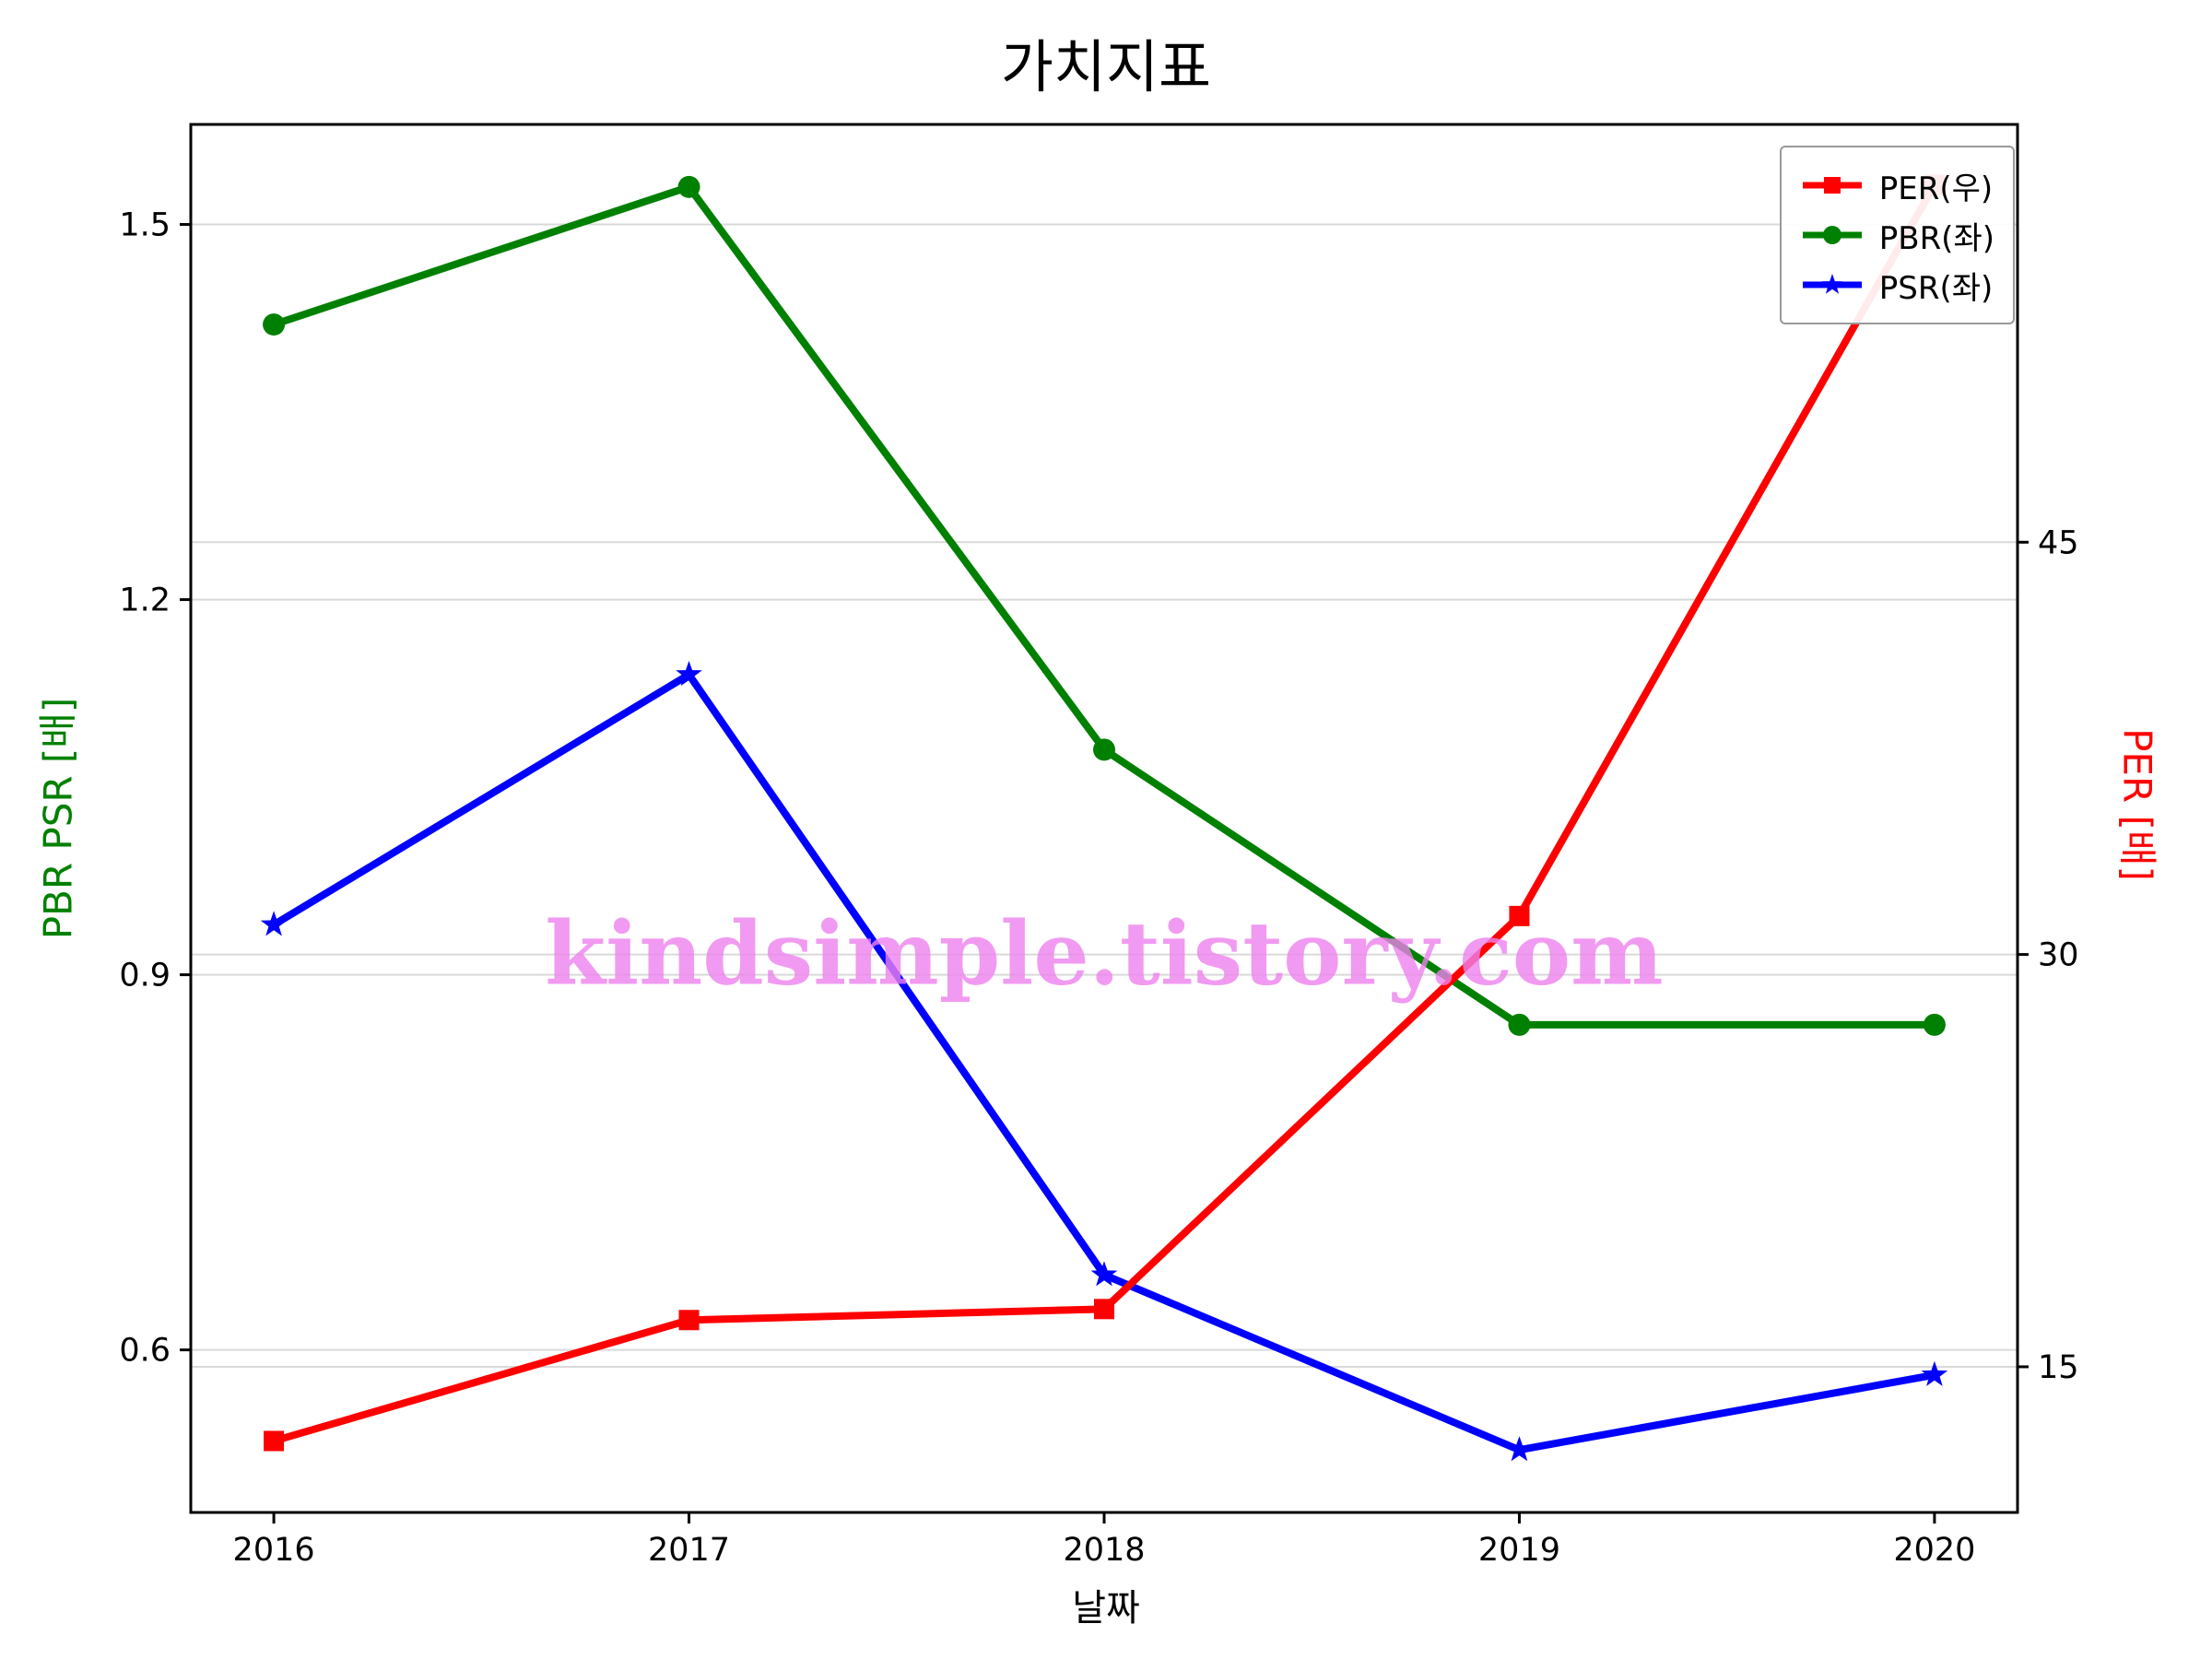 The image size is (2212, 1659). Describe the element at coordinates (1936, 188) in the screenshot. I see `legend-label-per: PER(우)` at that location.